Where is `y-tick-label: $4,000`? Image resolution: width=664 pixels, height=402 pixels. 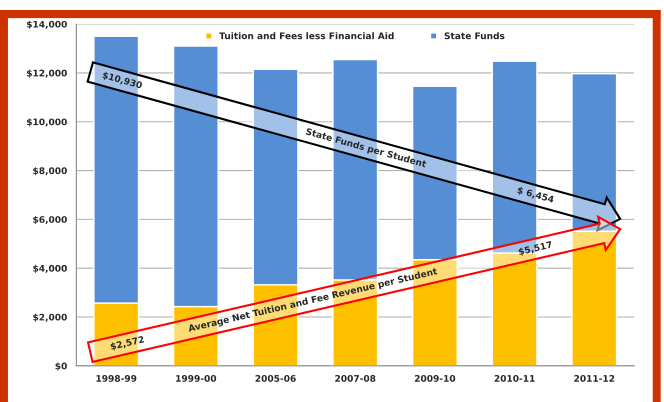 y-tick-label: $4,000 is located at coordinates (50, 268).